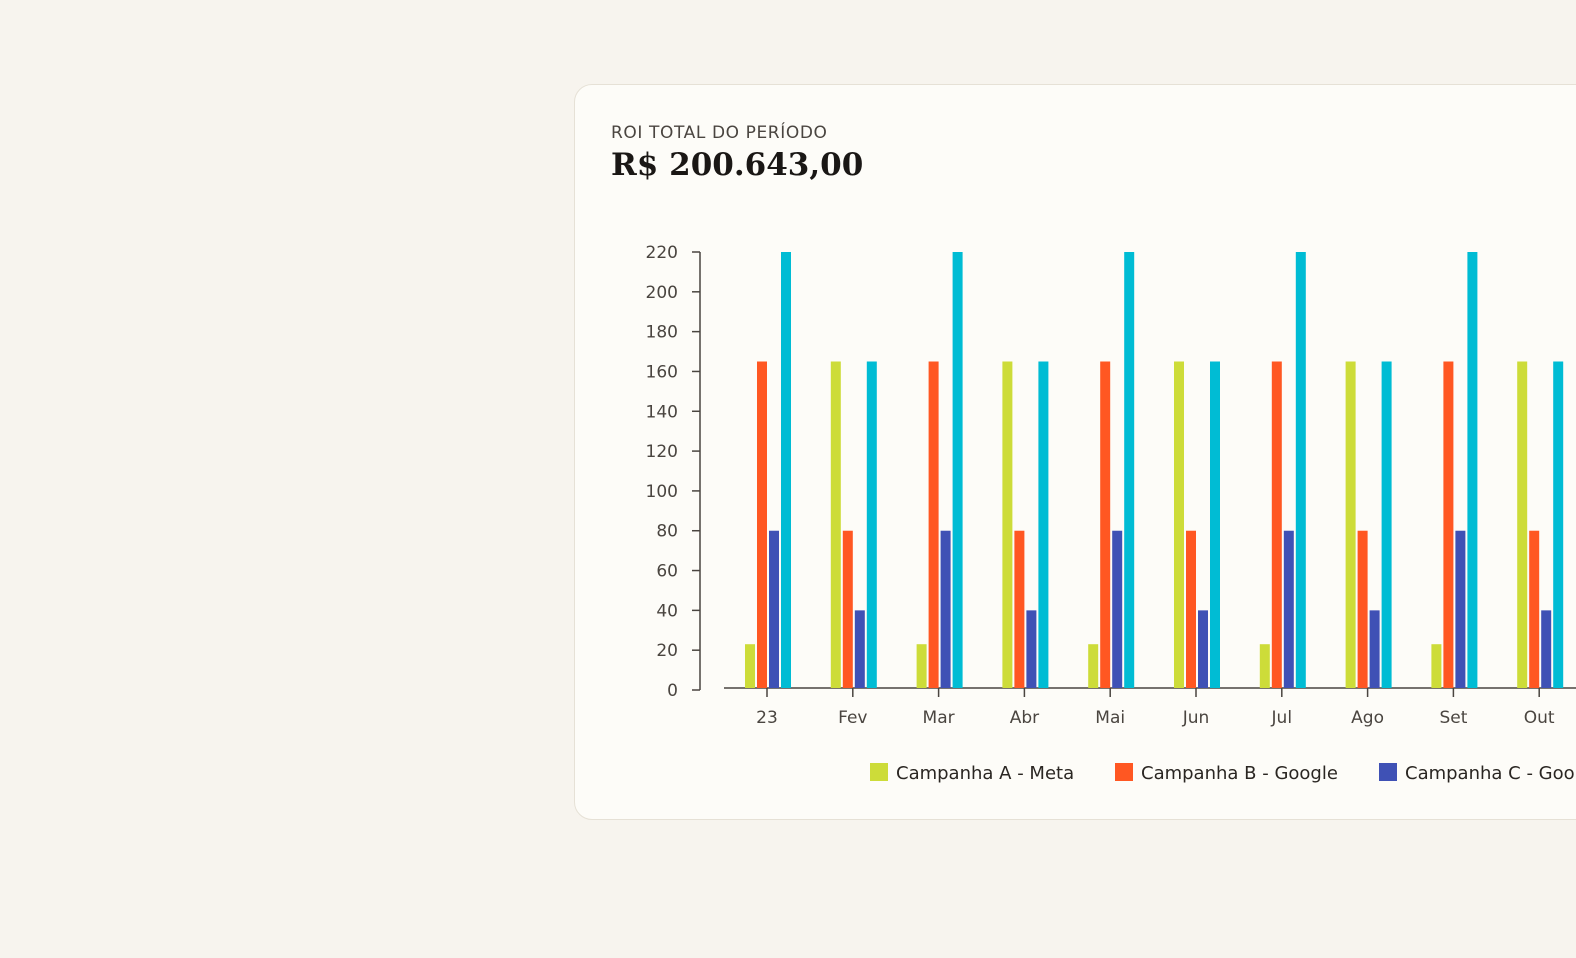  What do you see at coordinates (859, 649) in the screenshot?
I see `bar-series-3-Fev` at bounding box center [859, 649].